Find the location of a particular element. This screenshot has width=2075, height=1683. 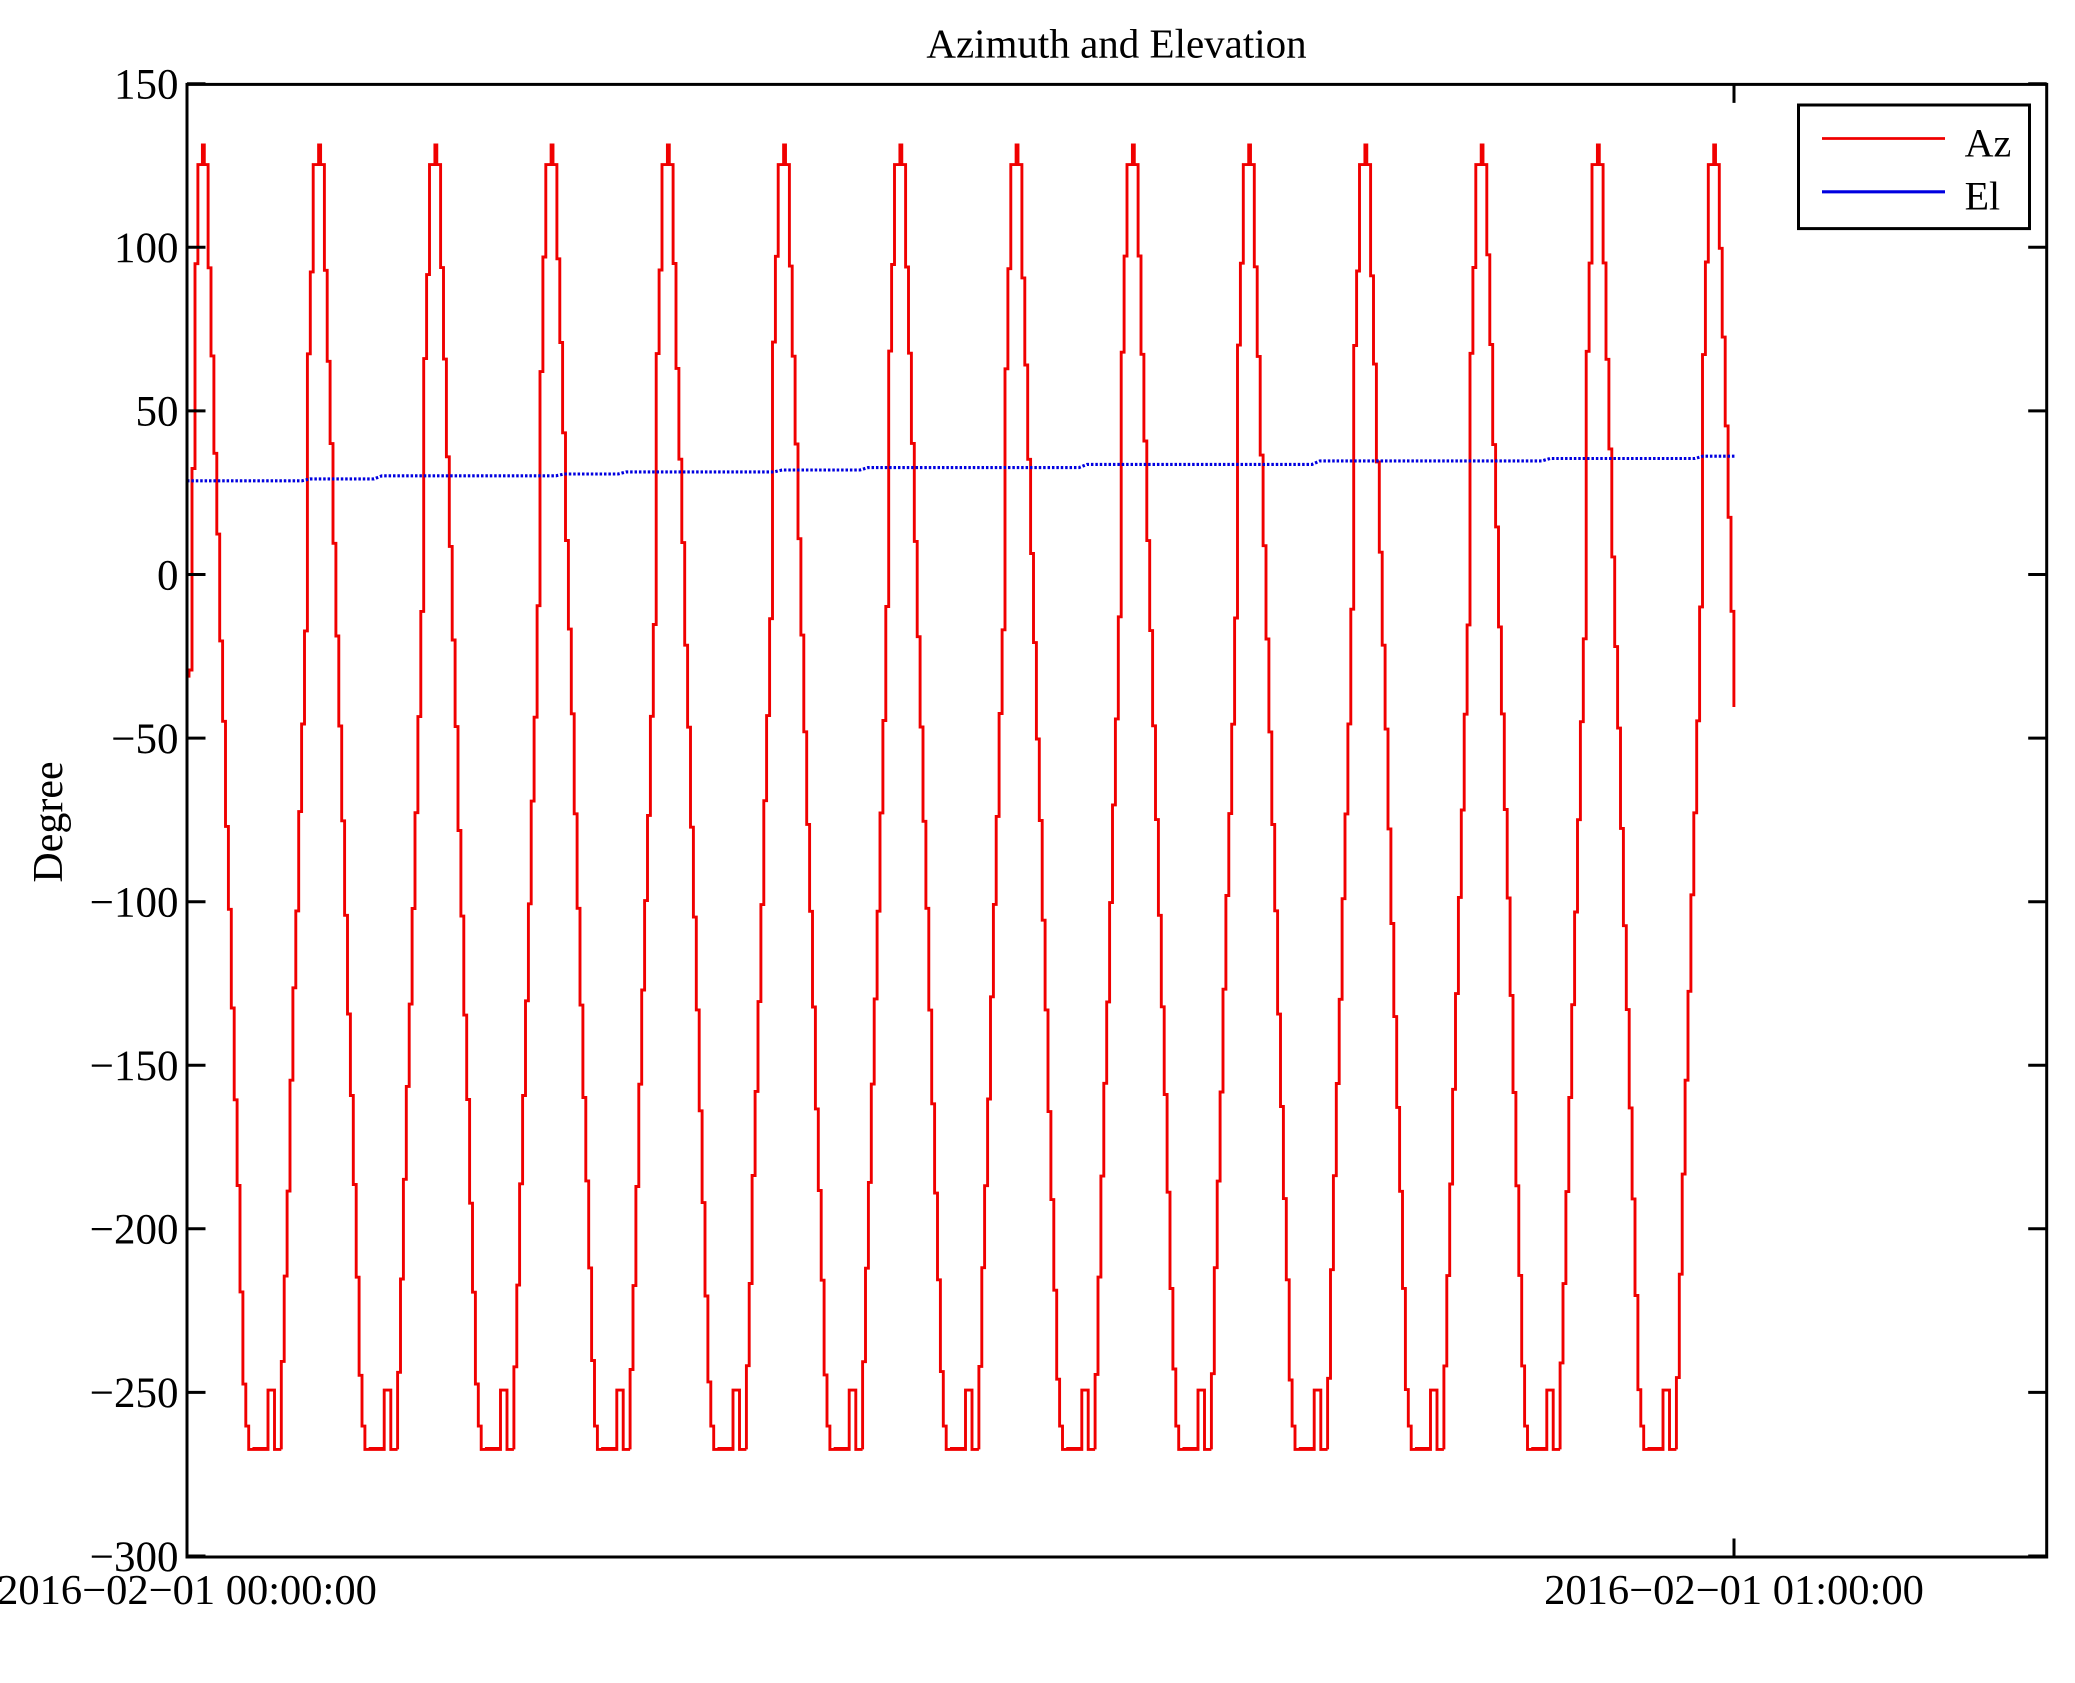

svg-text: −50 is located at coordinates (144, 739).